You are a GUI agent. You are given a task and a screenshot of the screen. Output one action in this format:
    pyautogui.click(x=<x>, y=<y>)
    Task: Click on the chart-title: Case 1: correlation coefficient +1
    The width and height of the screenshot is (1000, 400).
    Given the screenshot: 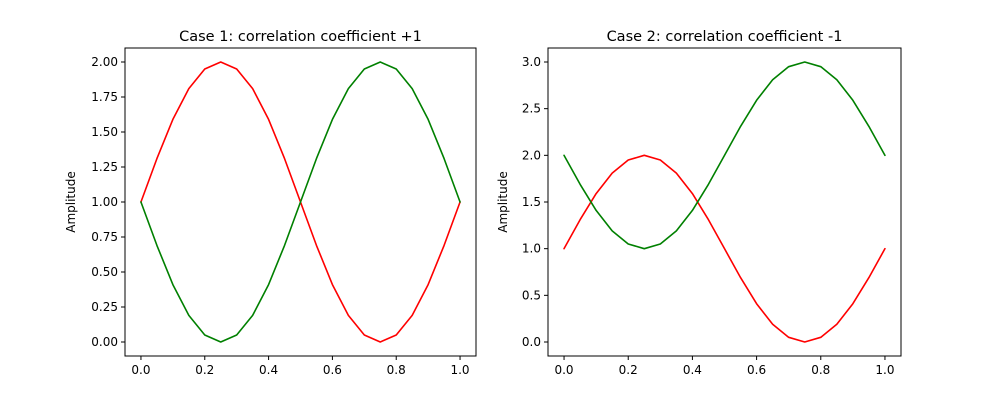 What is the action you would take?
    pyautogui.click(x=300, y=37)
    